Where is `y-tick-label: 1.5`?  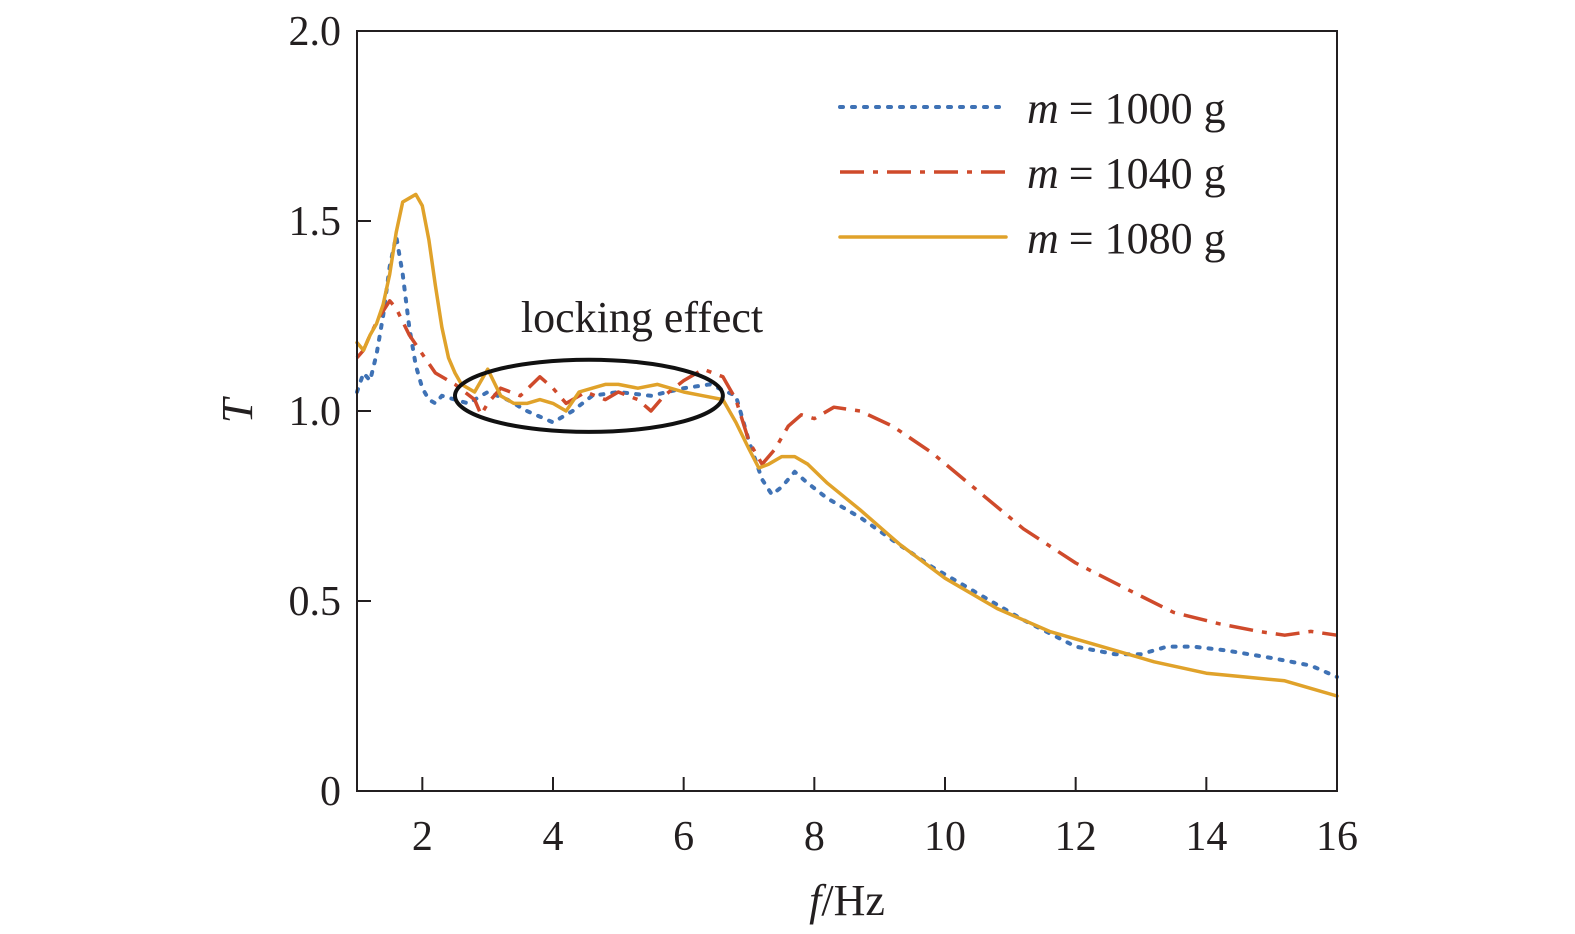
y-tick-label: 1.5 is located at coordinates (315, 222).